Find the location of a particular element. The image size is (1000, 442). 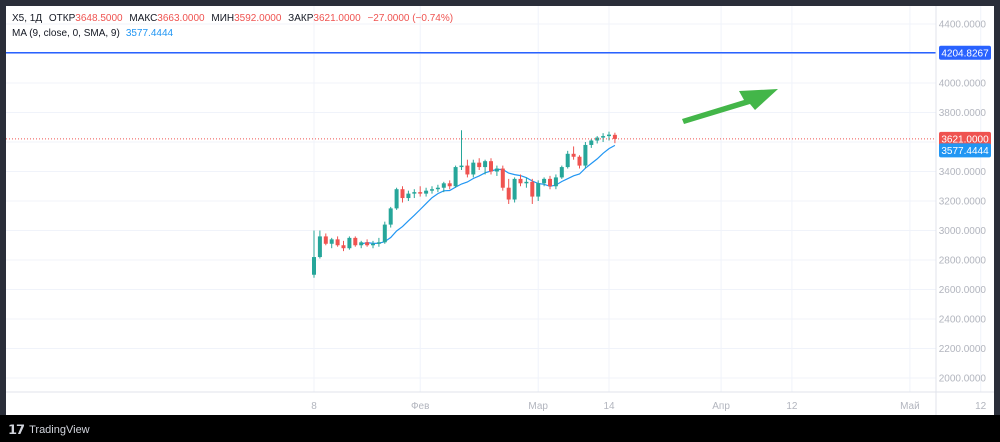

y-tick-label: 3200.0000 is located at coordinates (963, 202).